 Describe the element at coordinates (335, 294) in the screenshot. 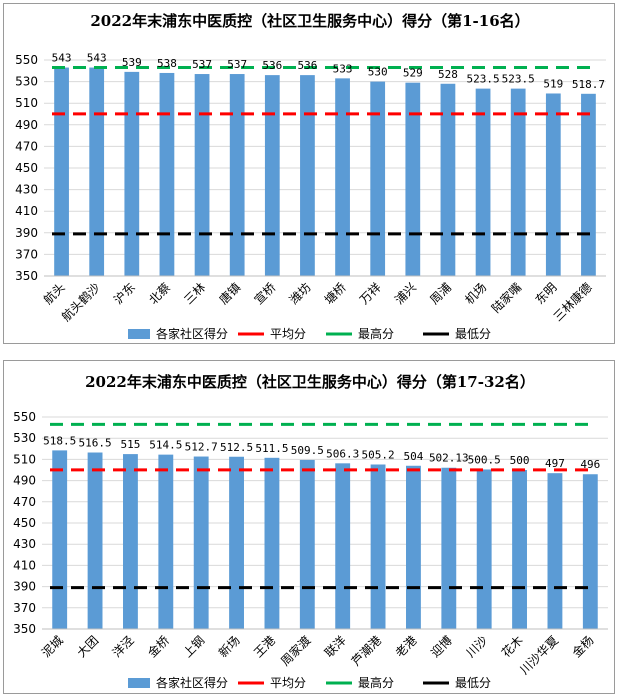

I see `x-category-label: 塘桥` at that location.